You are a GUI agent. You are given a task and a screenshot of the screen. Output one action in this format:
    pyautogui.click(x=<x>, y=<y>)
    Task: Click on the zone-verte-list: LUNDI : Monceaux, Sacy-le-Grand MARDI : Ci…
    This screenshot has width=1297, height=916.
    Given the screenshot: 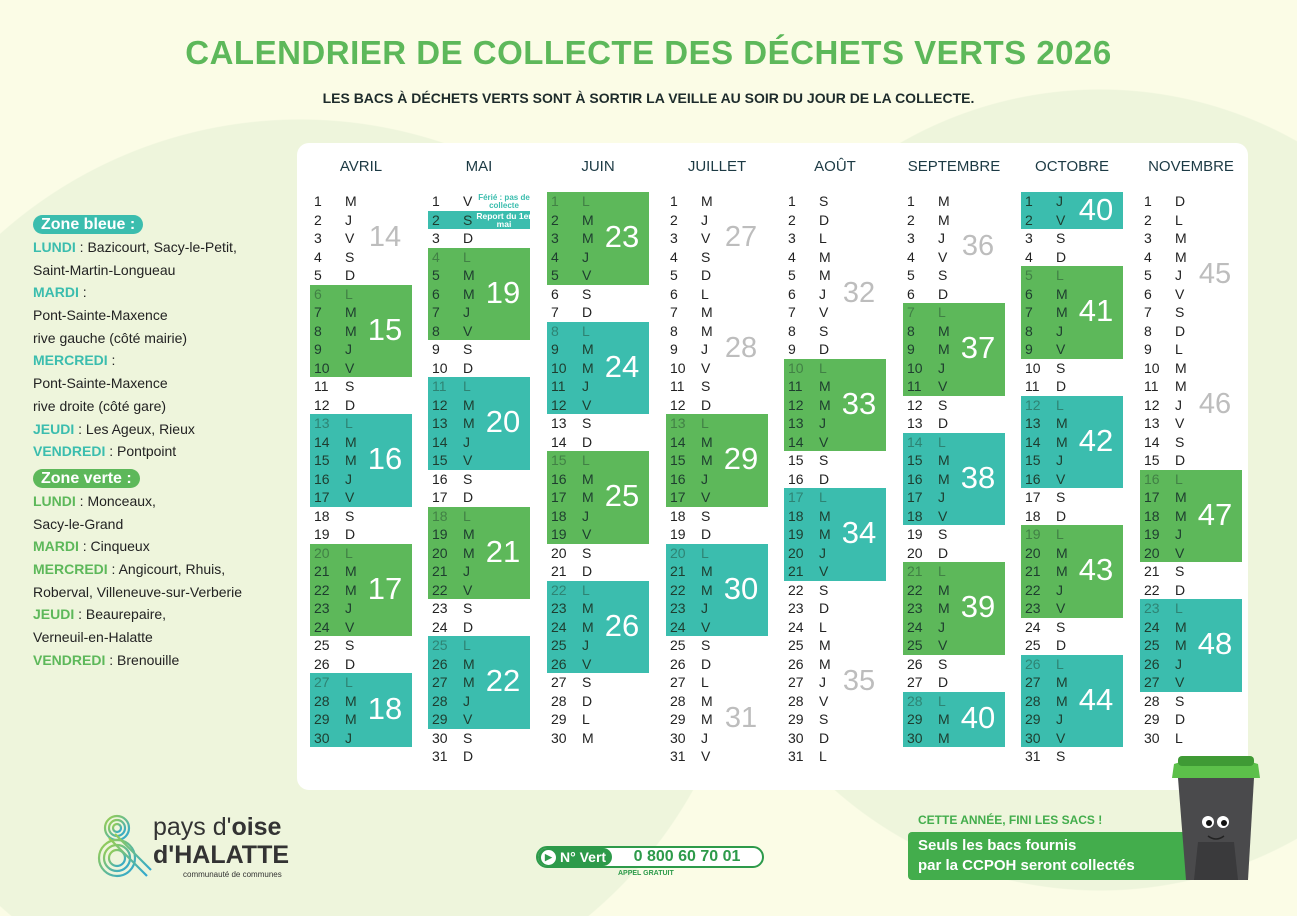 What is the action you would take?
    pyautogui.click(x=163, y=581)
    